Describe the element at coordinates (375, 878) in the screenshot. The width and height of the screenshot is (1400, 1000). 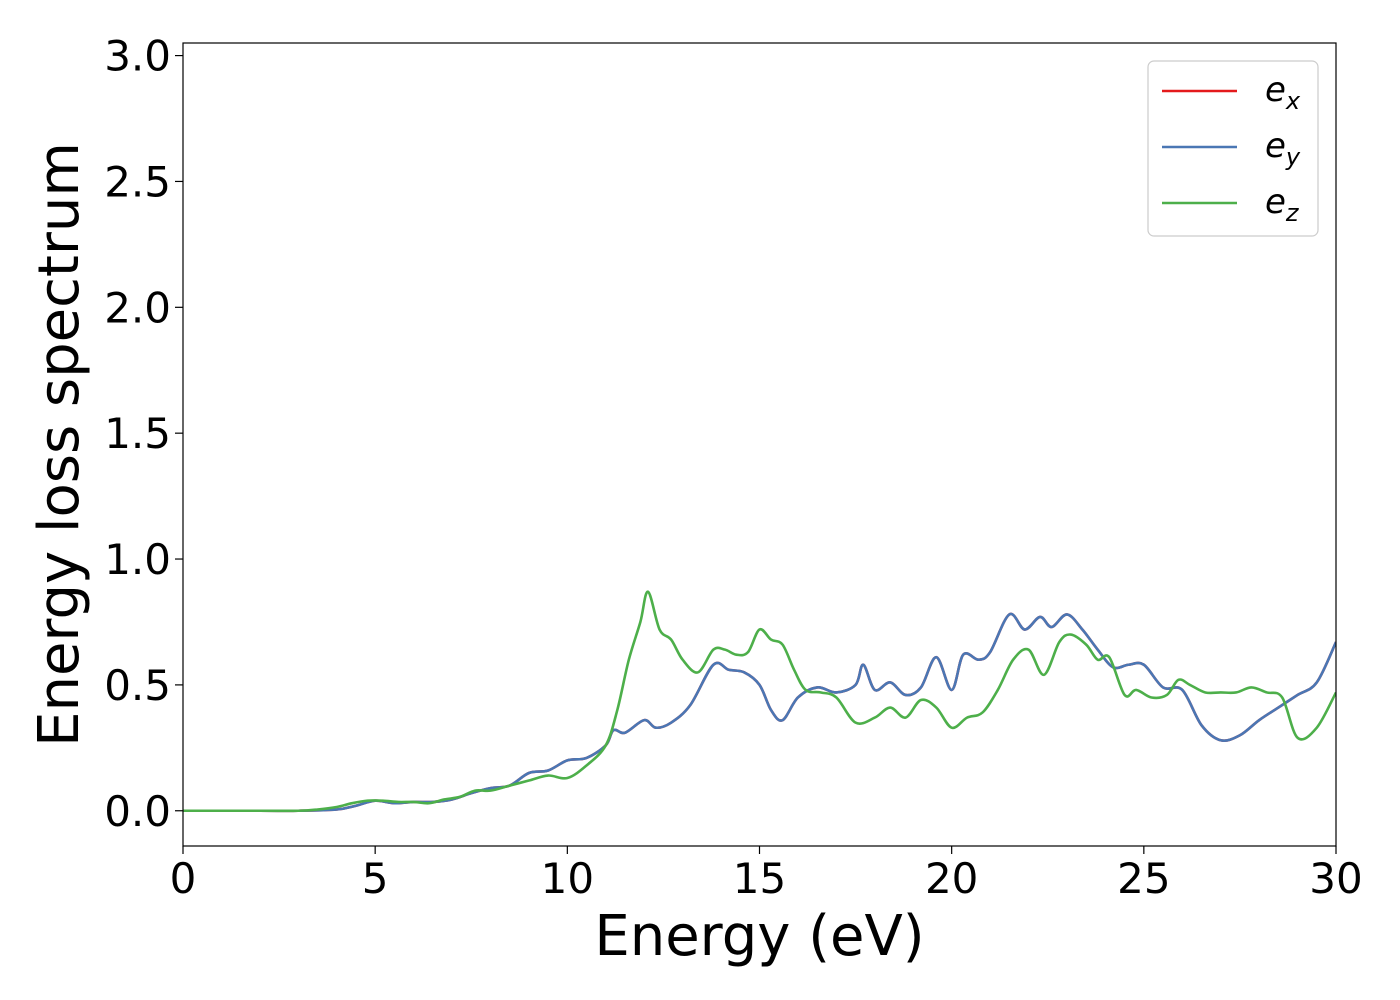
I see `x-tick-label: 5` at that location.